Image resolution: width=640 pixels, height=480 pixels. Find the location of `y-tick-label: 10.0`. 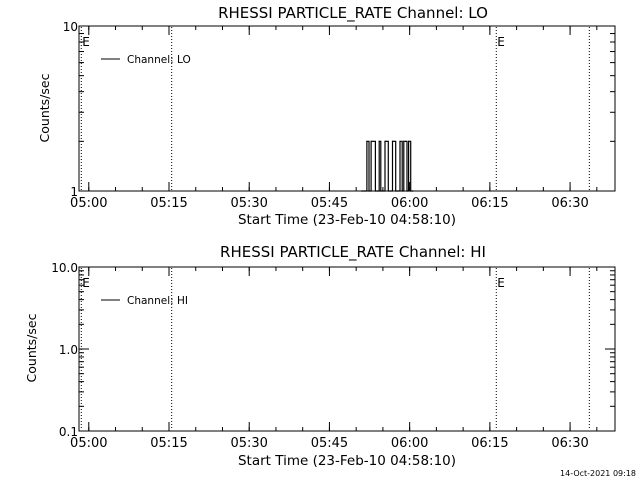

y-tick-label: 10.0 is located at coordinates (64, 268).